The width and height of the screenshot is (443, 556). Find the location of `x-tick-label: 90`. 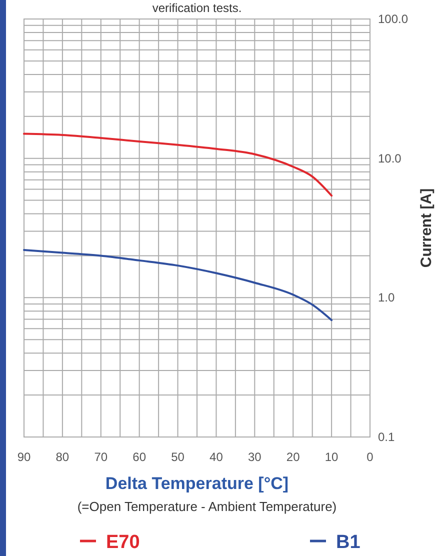

x-tick-label: 90 is located at coordinates (24, 457).